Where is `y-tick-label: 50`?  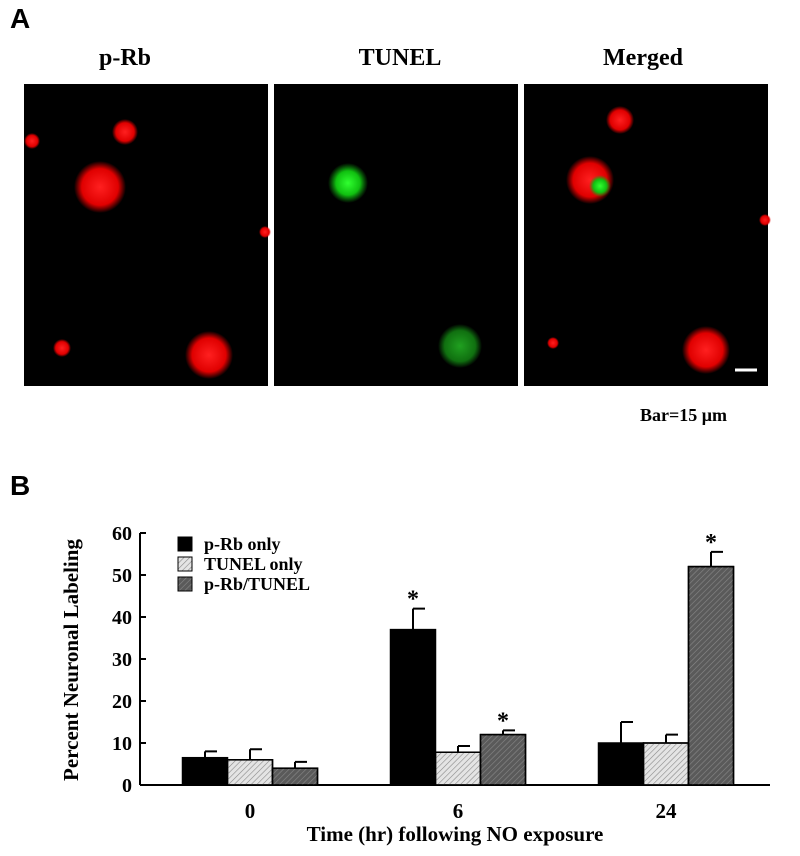
y-tick-label: 50 is located at coordinates (122, 576).